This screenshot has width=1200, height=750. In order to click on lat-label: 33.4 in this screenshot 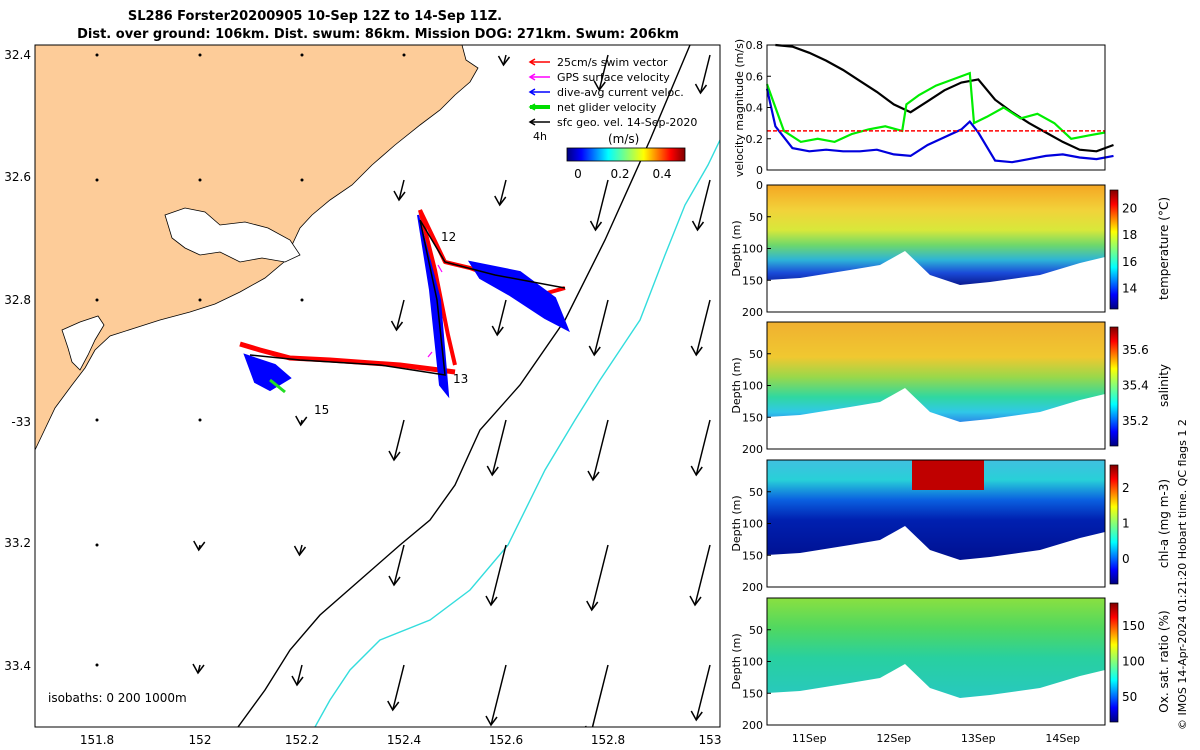, I will do `click(17, 666)`.